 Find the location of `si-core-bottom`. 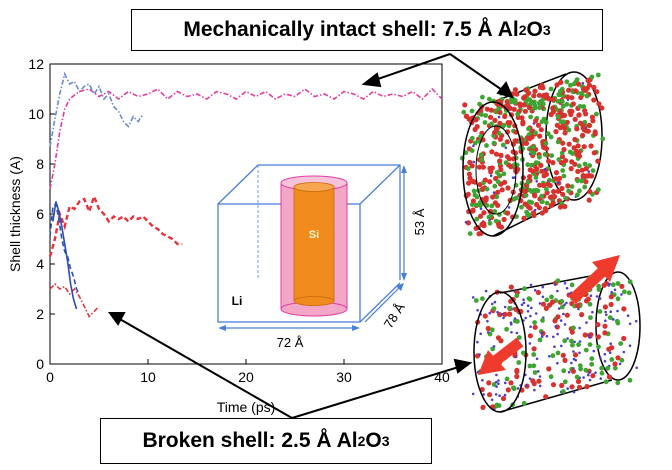

si-core-bottom is located at coordinates (314, 301).